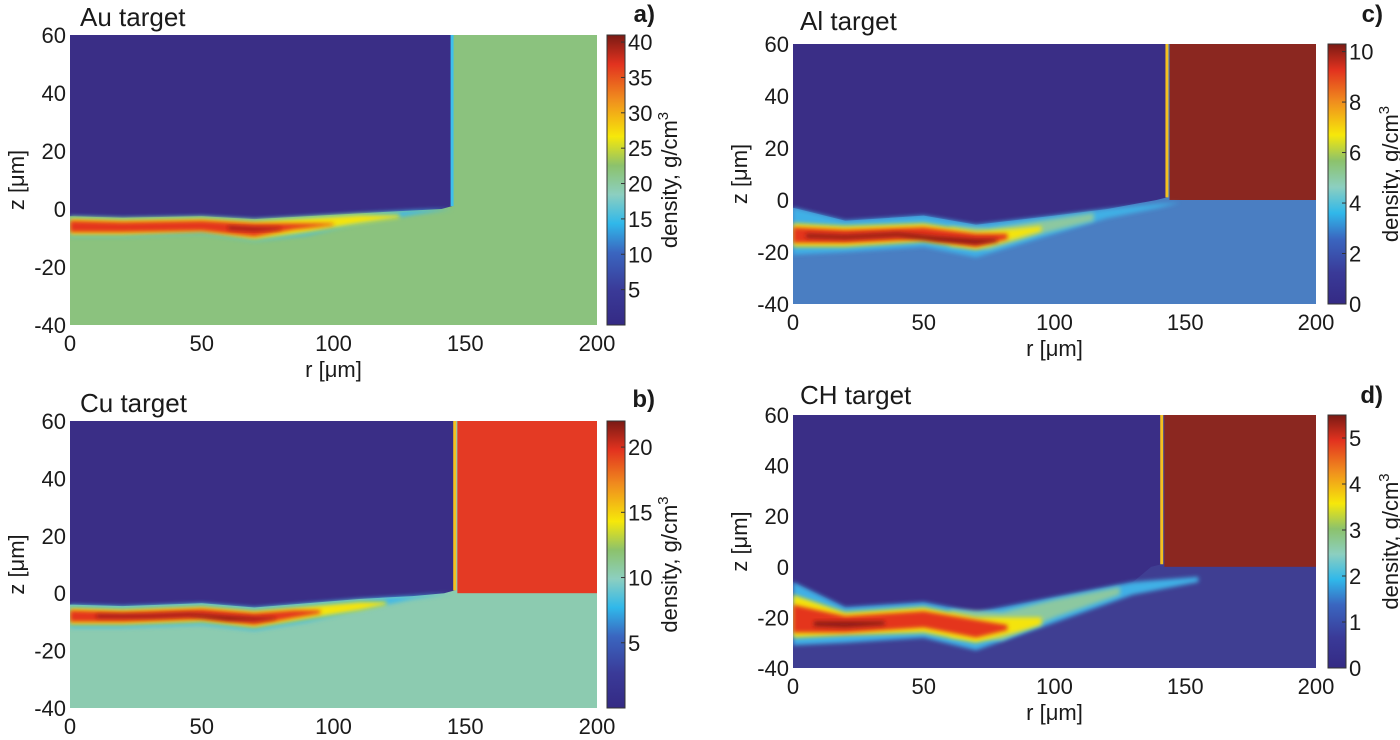  I want to click on panel-label: a), so click(644, 14).